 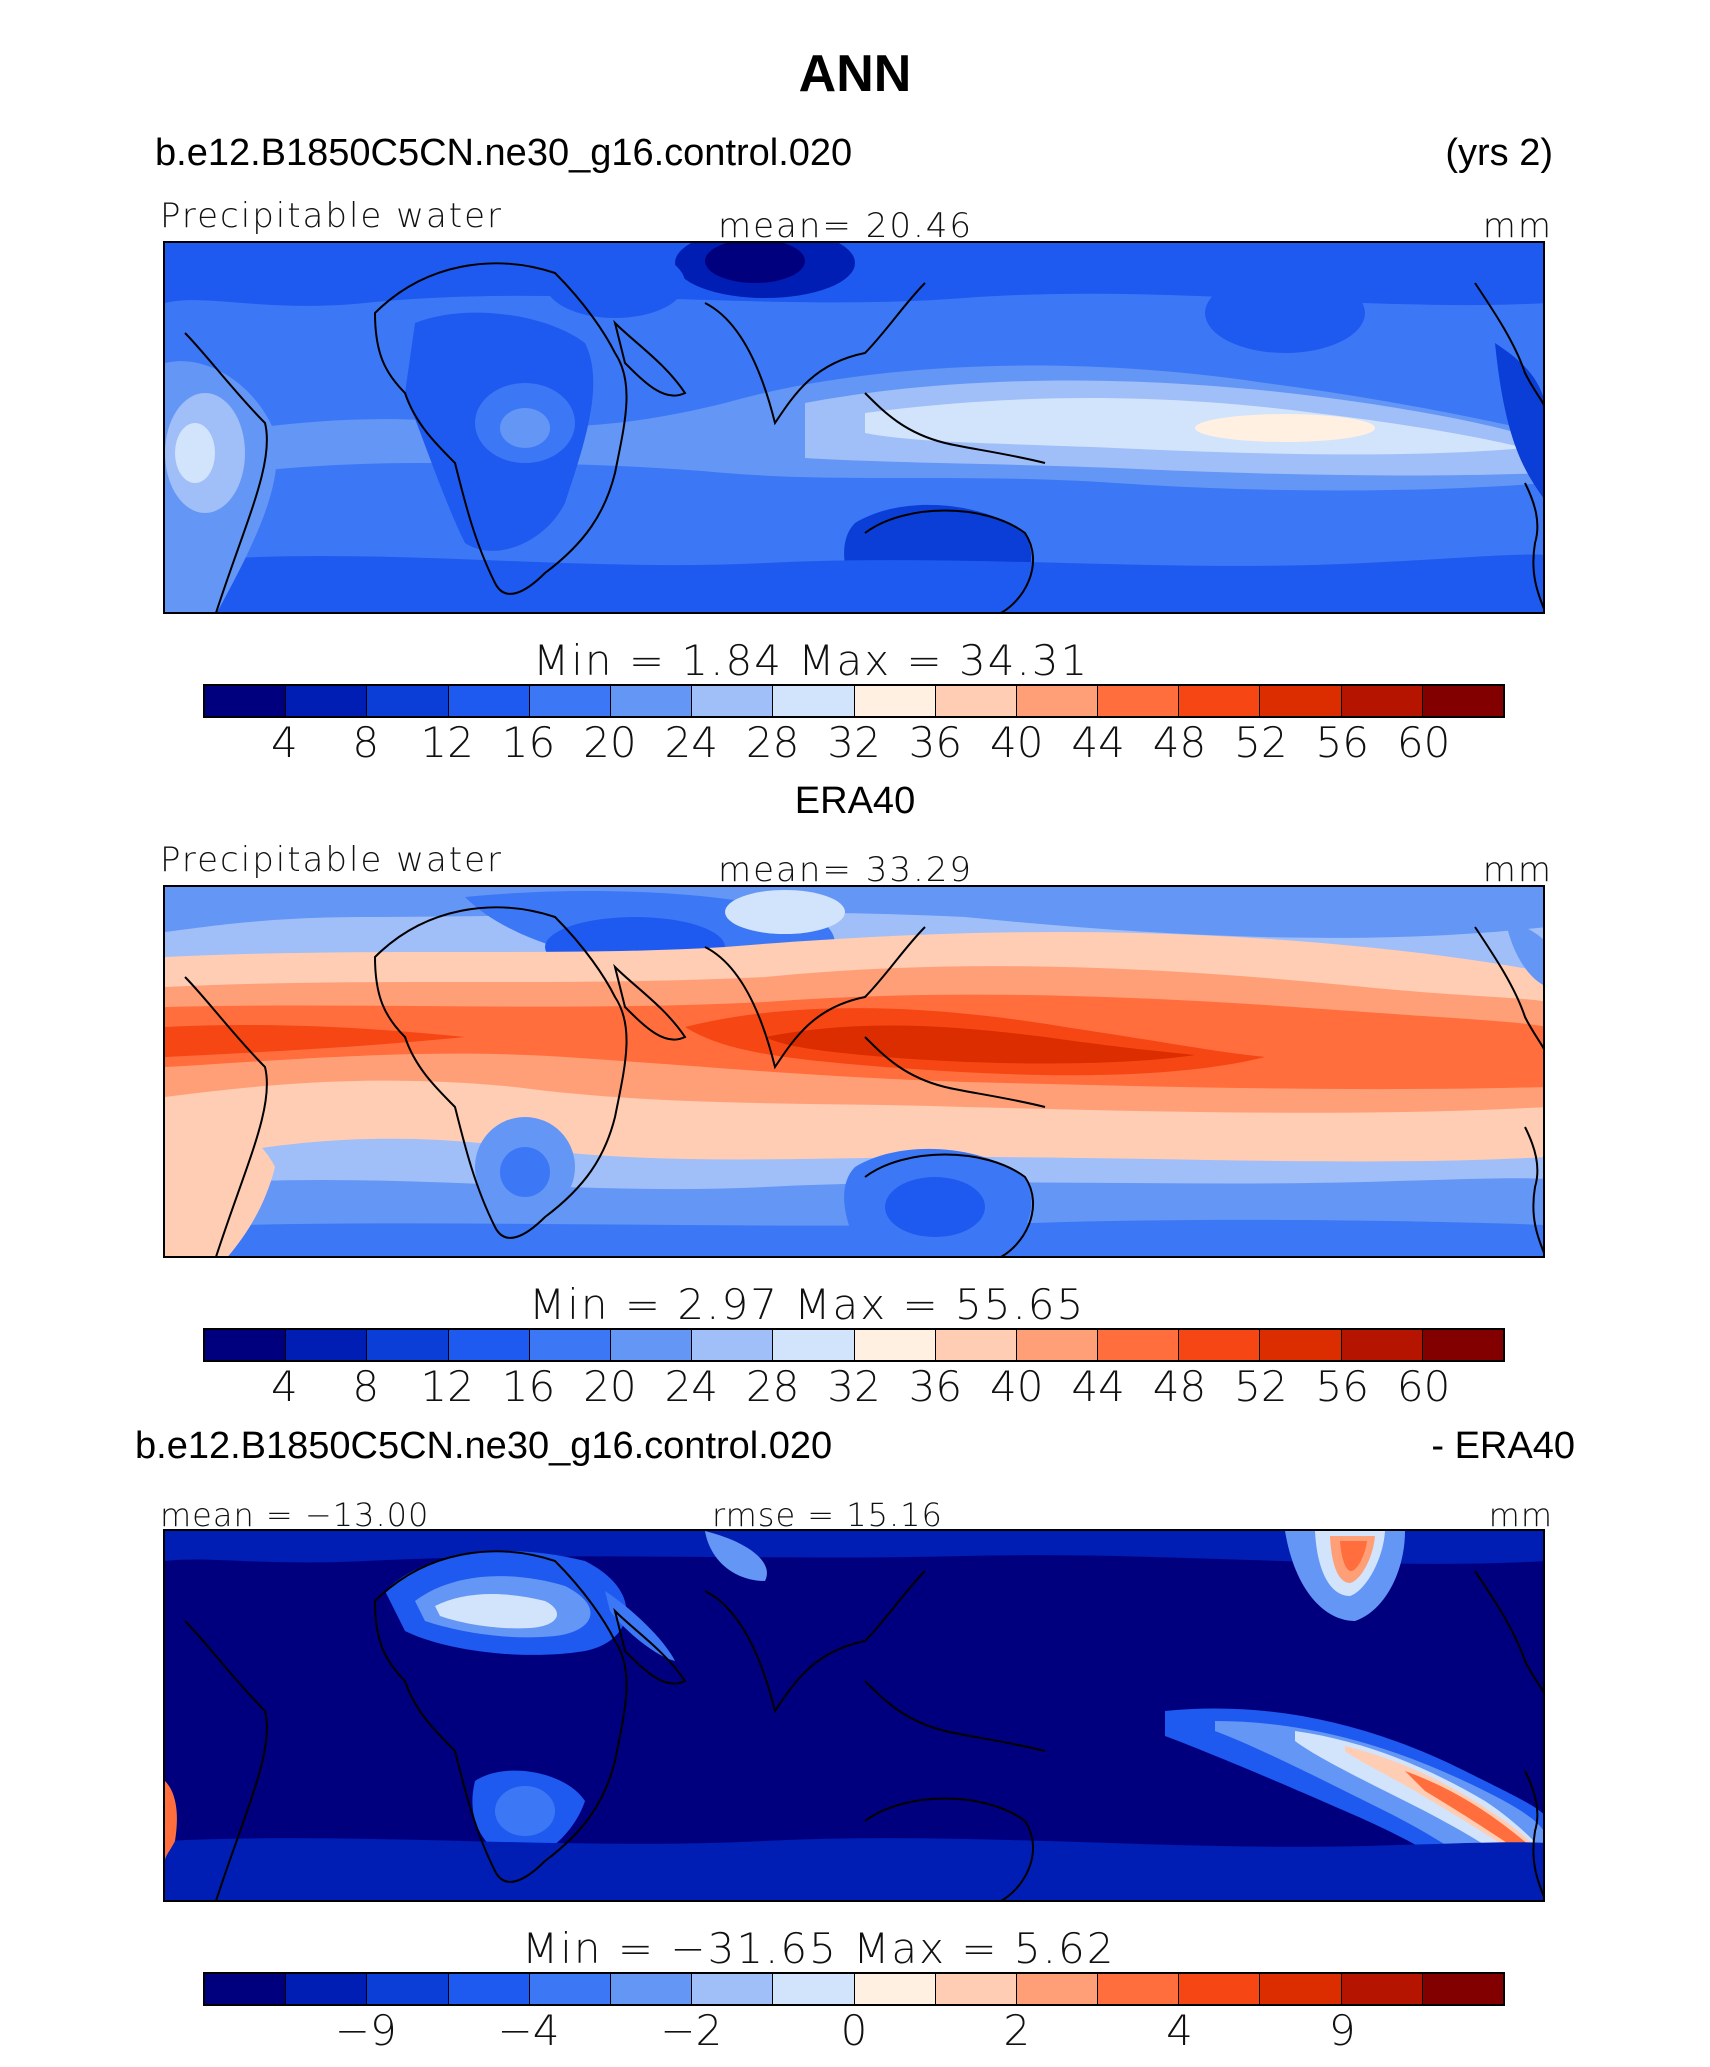 What do you see at coordinates (366, 742) in the screenshot?
I see `colorbar-tick-label: 8` at bounding box center [366, 742].